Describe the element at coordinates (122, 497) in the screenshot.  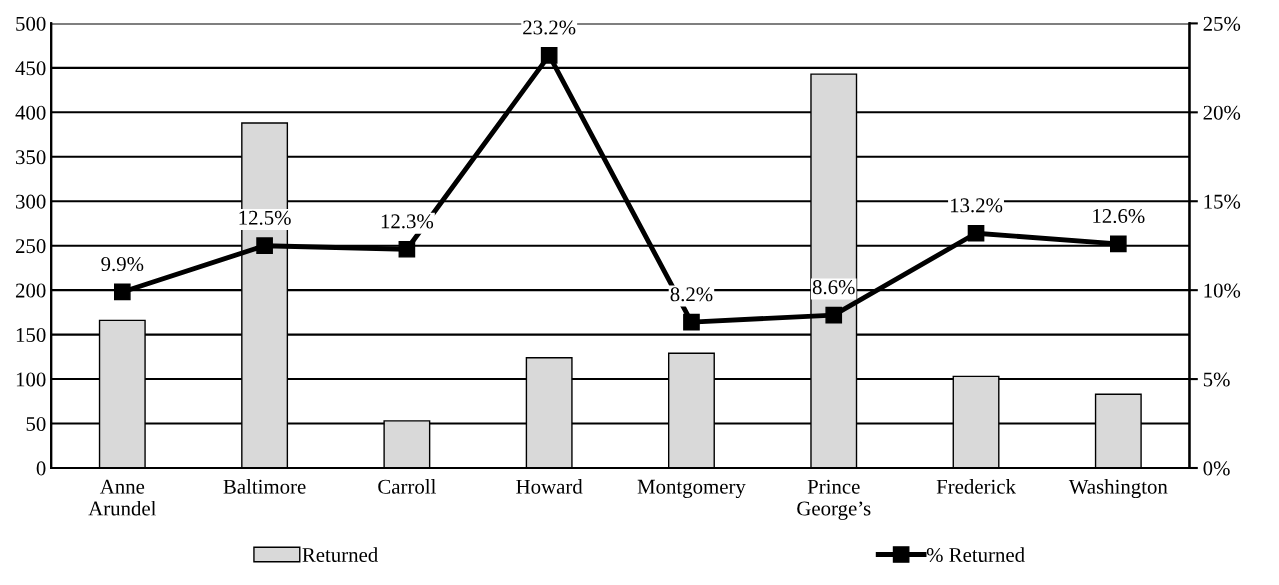
I see `x-tick-label: Anne Arundel` at that location.